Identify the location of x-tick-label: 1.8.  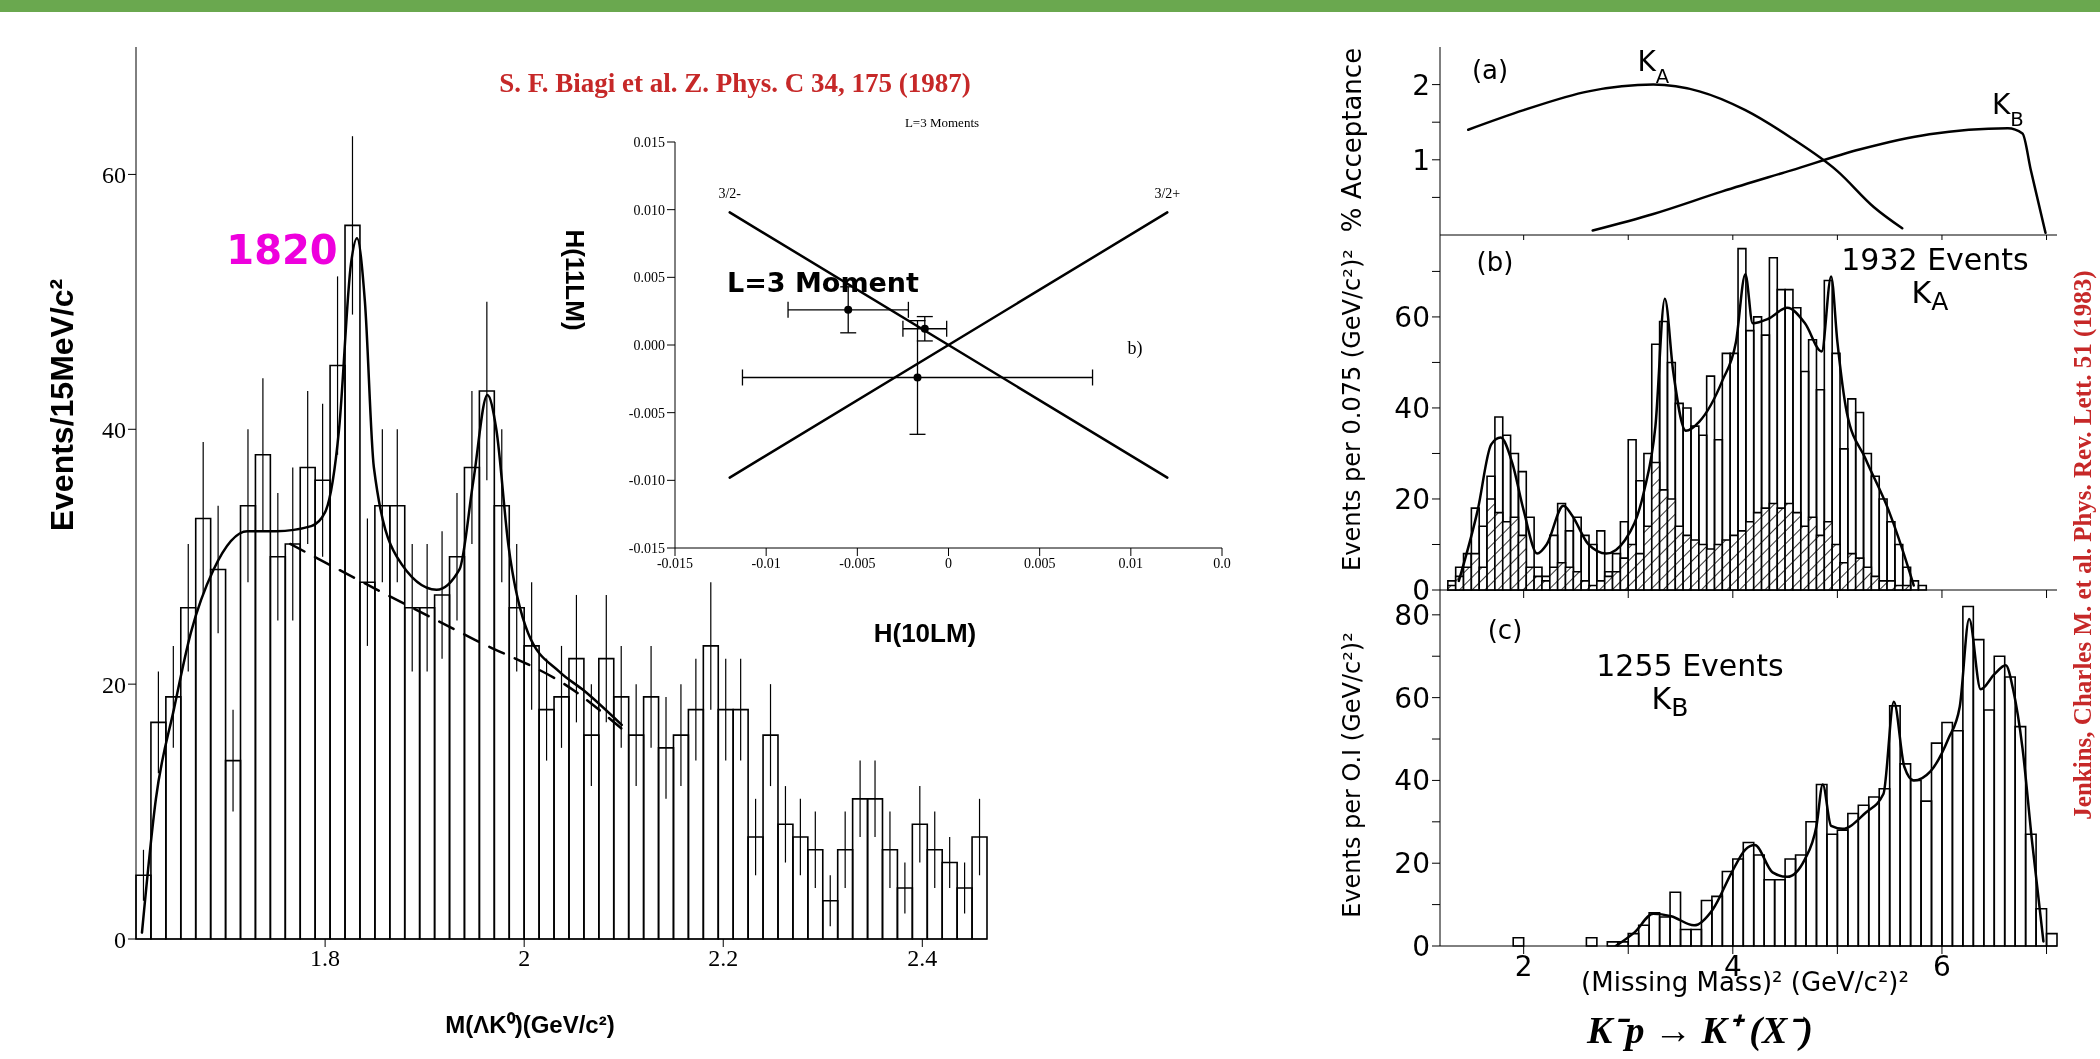
(325, 958).